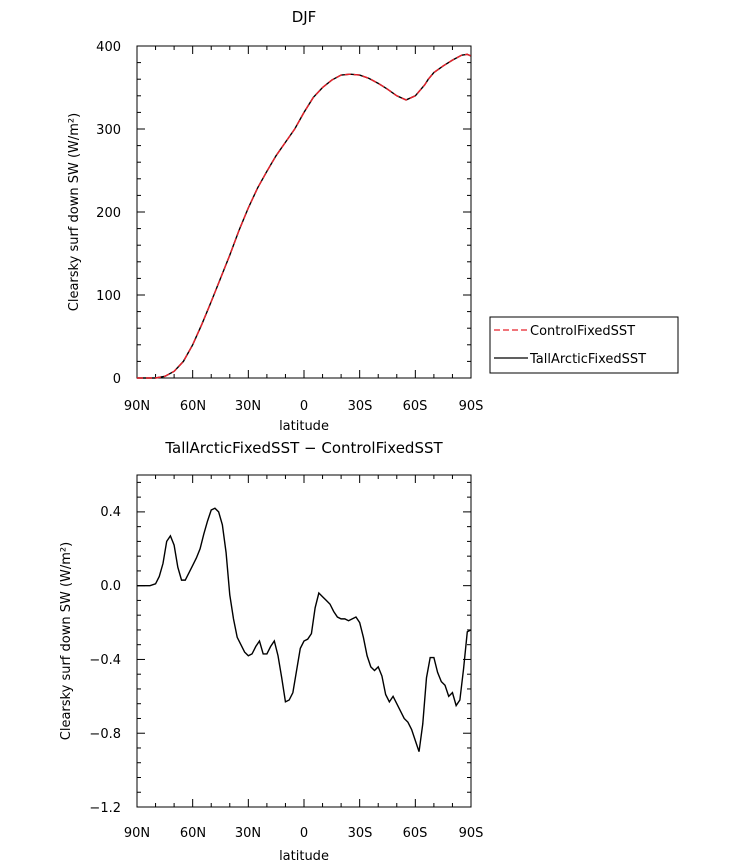 The width and height of the screenshot is (733, 866). I want to click on bottom-y-tick-label: 0.4, so click(110, 512).